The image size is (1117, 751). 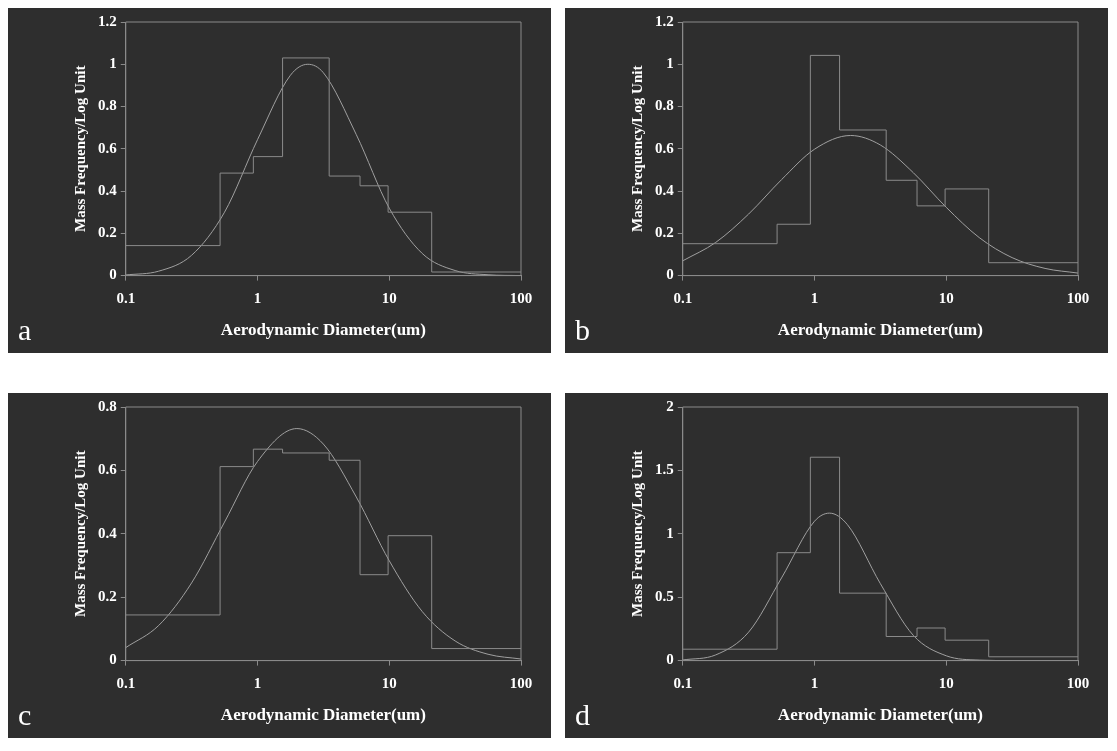 I want to click on y-tick-label: 0.5, so click(x=664, y=596).